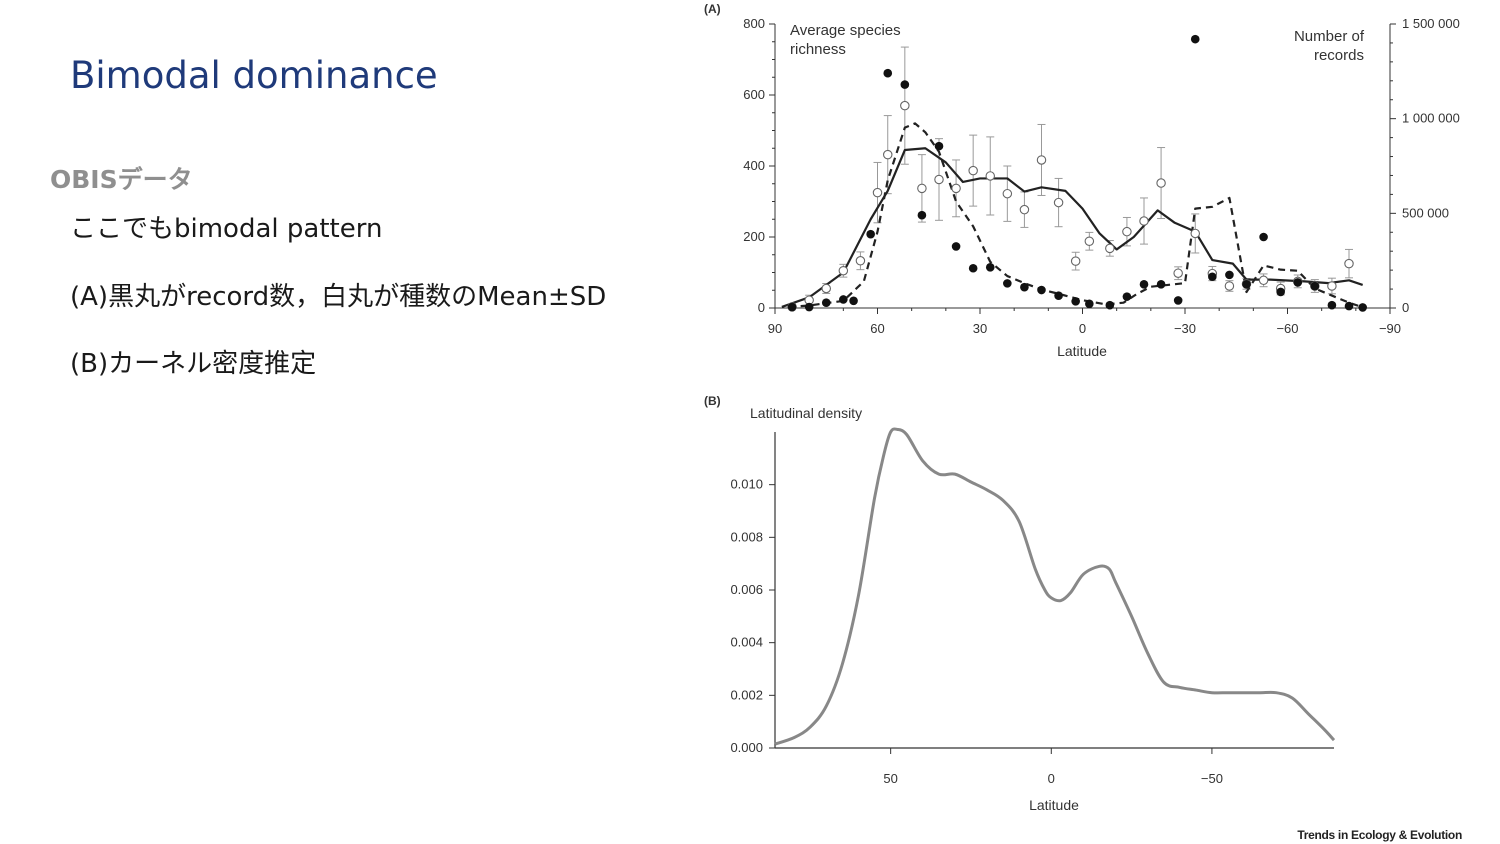  I want to click on chart-b-y-tick-label: 0.002, so click(746, 694).